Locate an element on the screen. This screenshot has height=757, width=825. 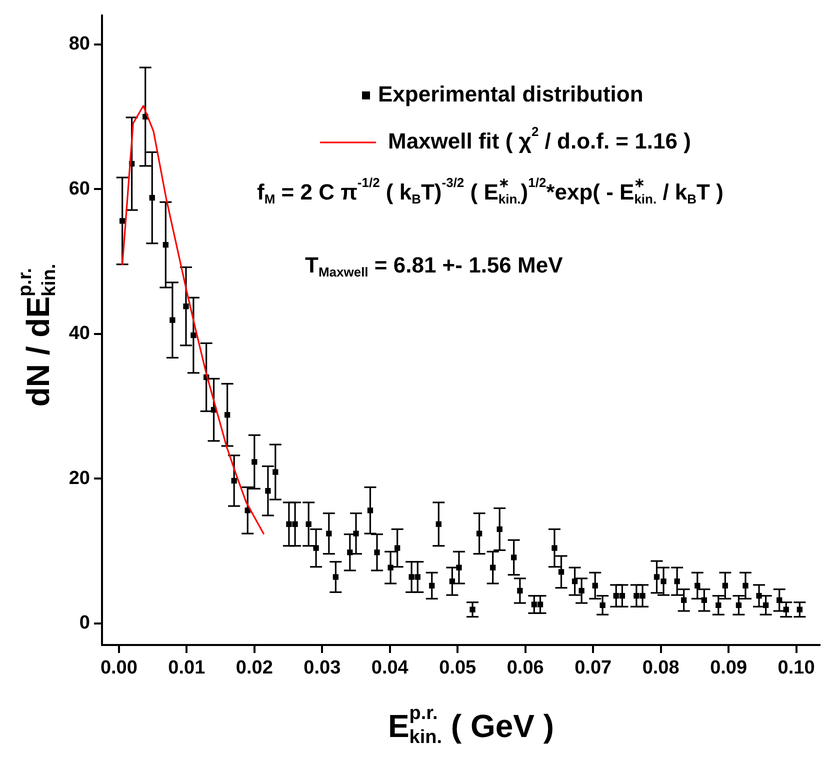
x-tick-label: 0.07 is located at coordinates (593, 668).